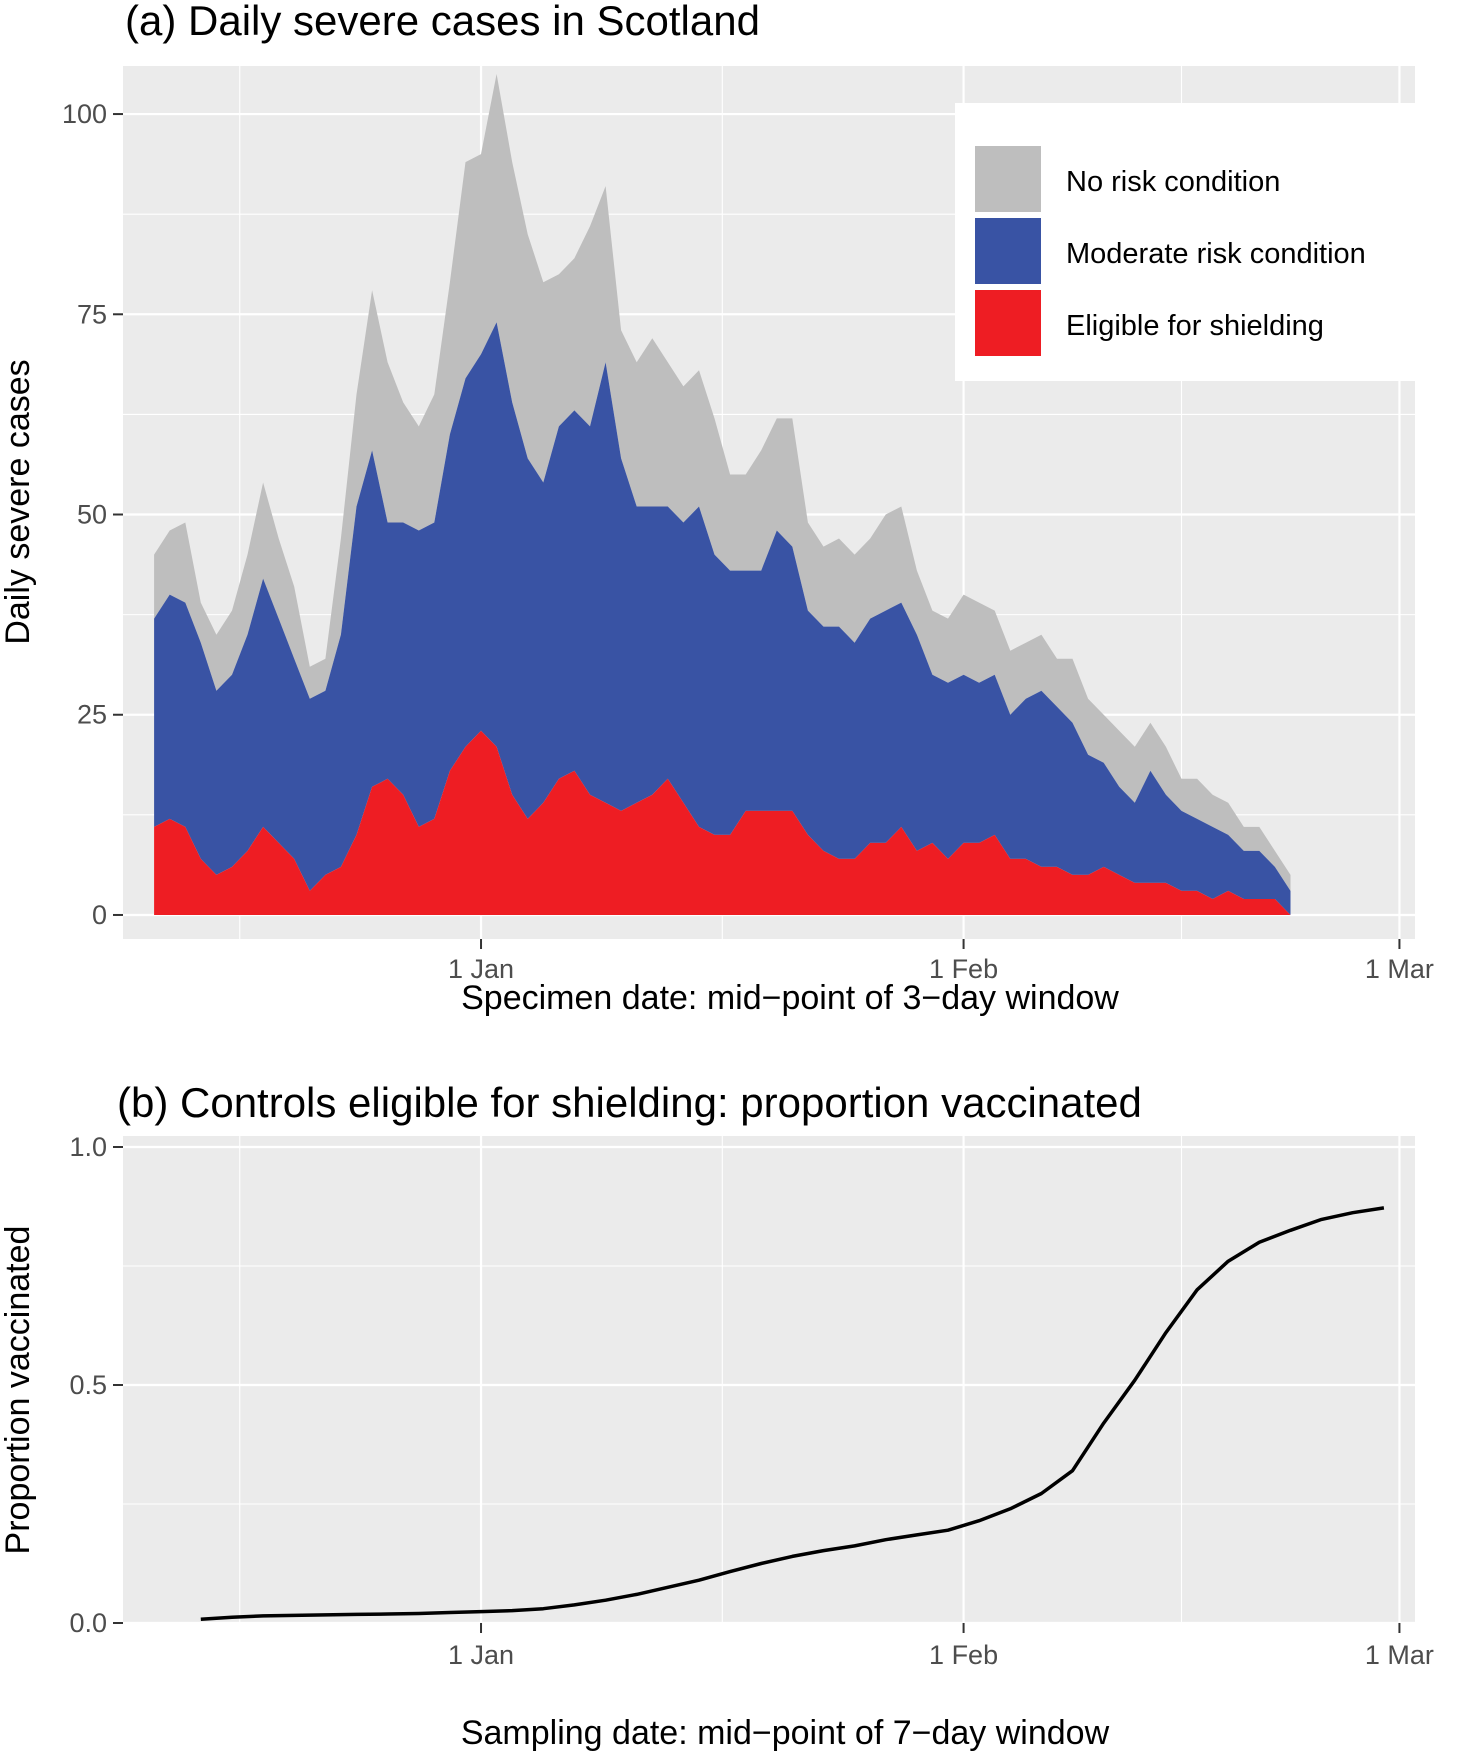 This screenshot has width=1460, height=1760. I want to click on area-eligible-for-shielding, so click(722, 822).